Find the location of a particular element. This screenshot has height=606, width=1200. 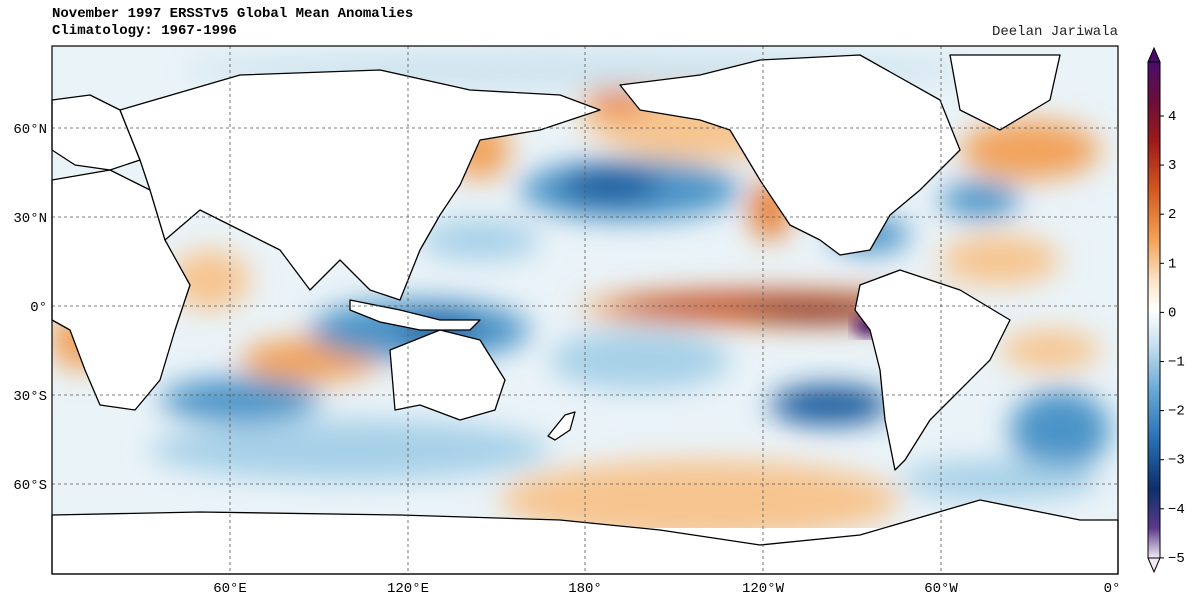

colorbar-tick-label: −3 is located at coordinates (1176, 461).